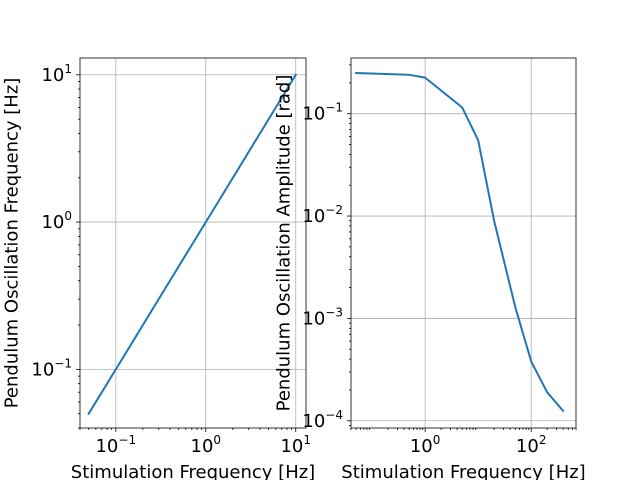 The height and width of the screenshot is (480, 640). I want to click on right-y-tick-label: 10⁻², so click(322, 215).